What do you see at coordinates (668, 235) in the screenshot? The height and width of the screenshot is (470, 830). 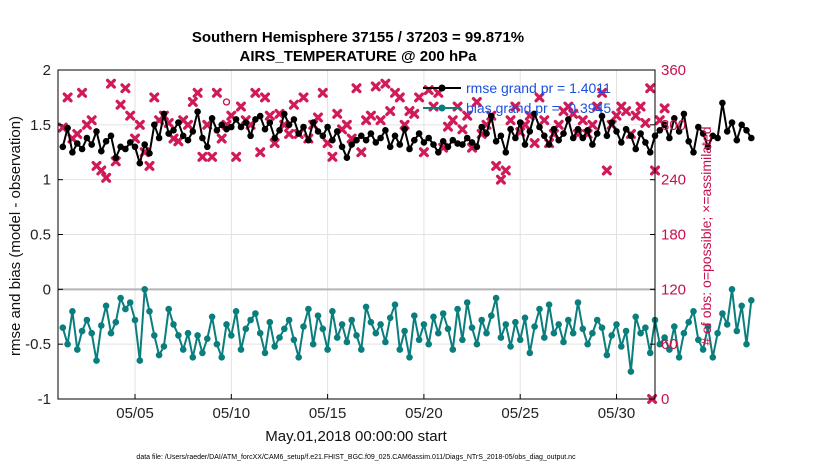 I see `y-axis-right-ticks: 0 60 120 180 240 300 360` at bounding box center [668, 235].